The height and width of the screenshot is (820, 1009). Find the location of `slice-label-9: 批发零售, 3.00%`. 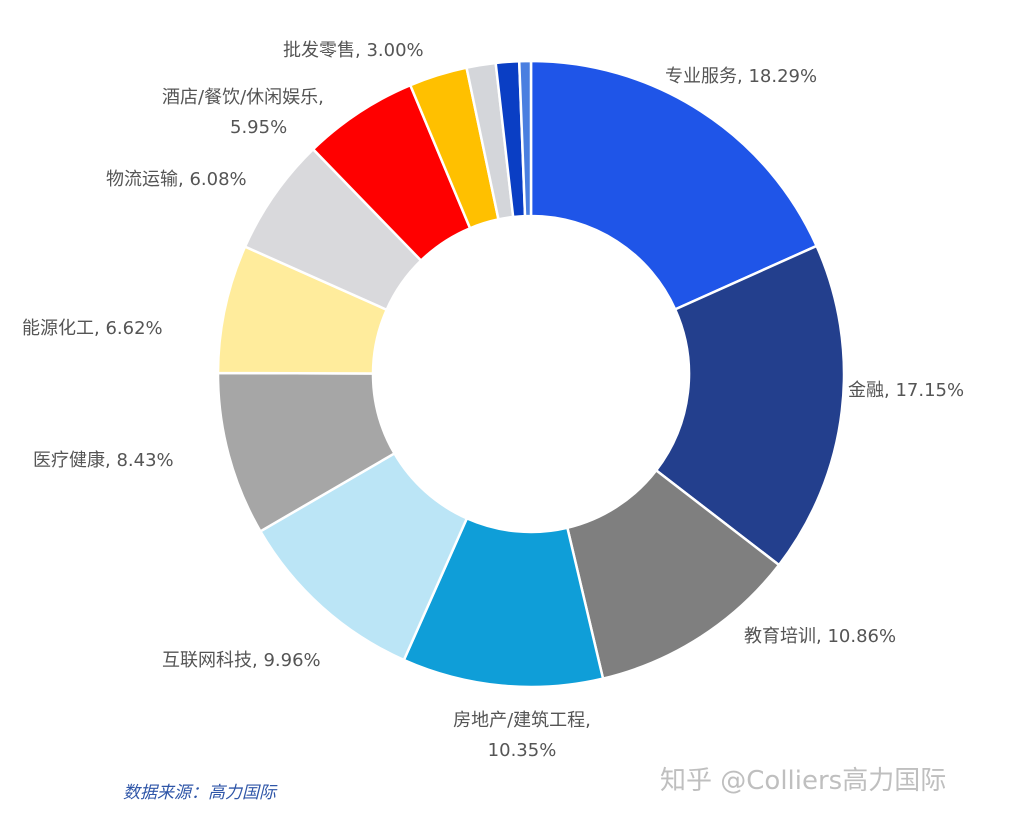

slice-label-9: 批发零售, 3.00% is located at coordinates (353, 50).